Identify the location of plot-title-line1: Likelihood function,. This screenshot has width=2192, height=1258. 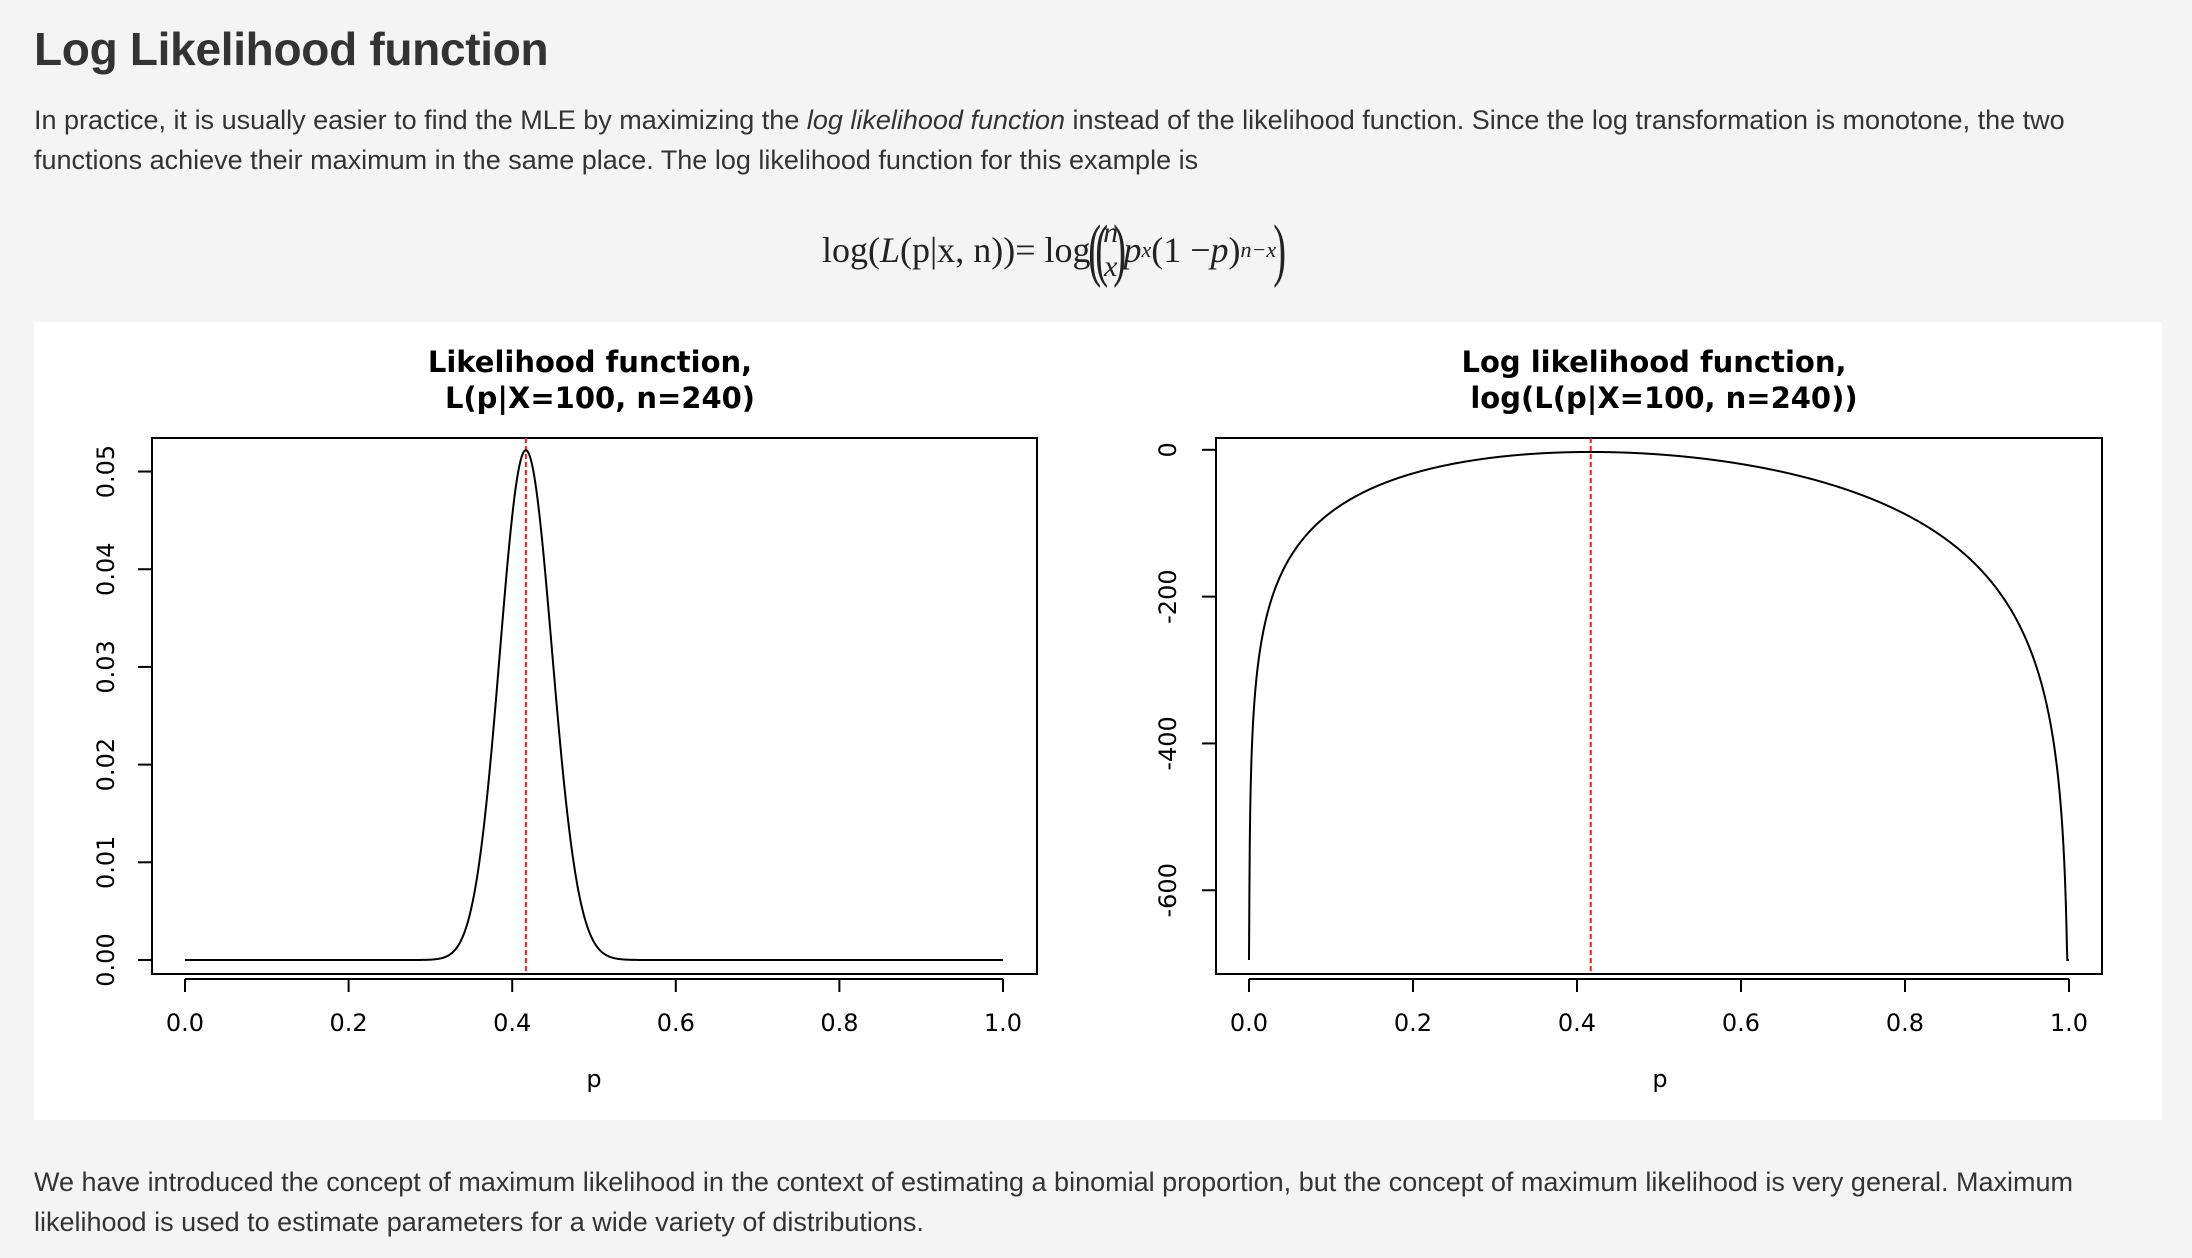
(590, 362).